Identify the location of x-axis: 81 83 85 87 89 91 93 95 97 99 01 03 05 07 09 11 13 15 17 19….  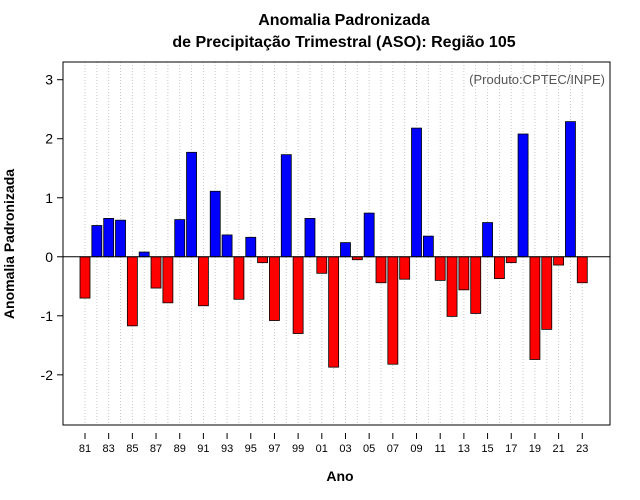
(333, 444).